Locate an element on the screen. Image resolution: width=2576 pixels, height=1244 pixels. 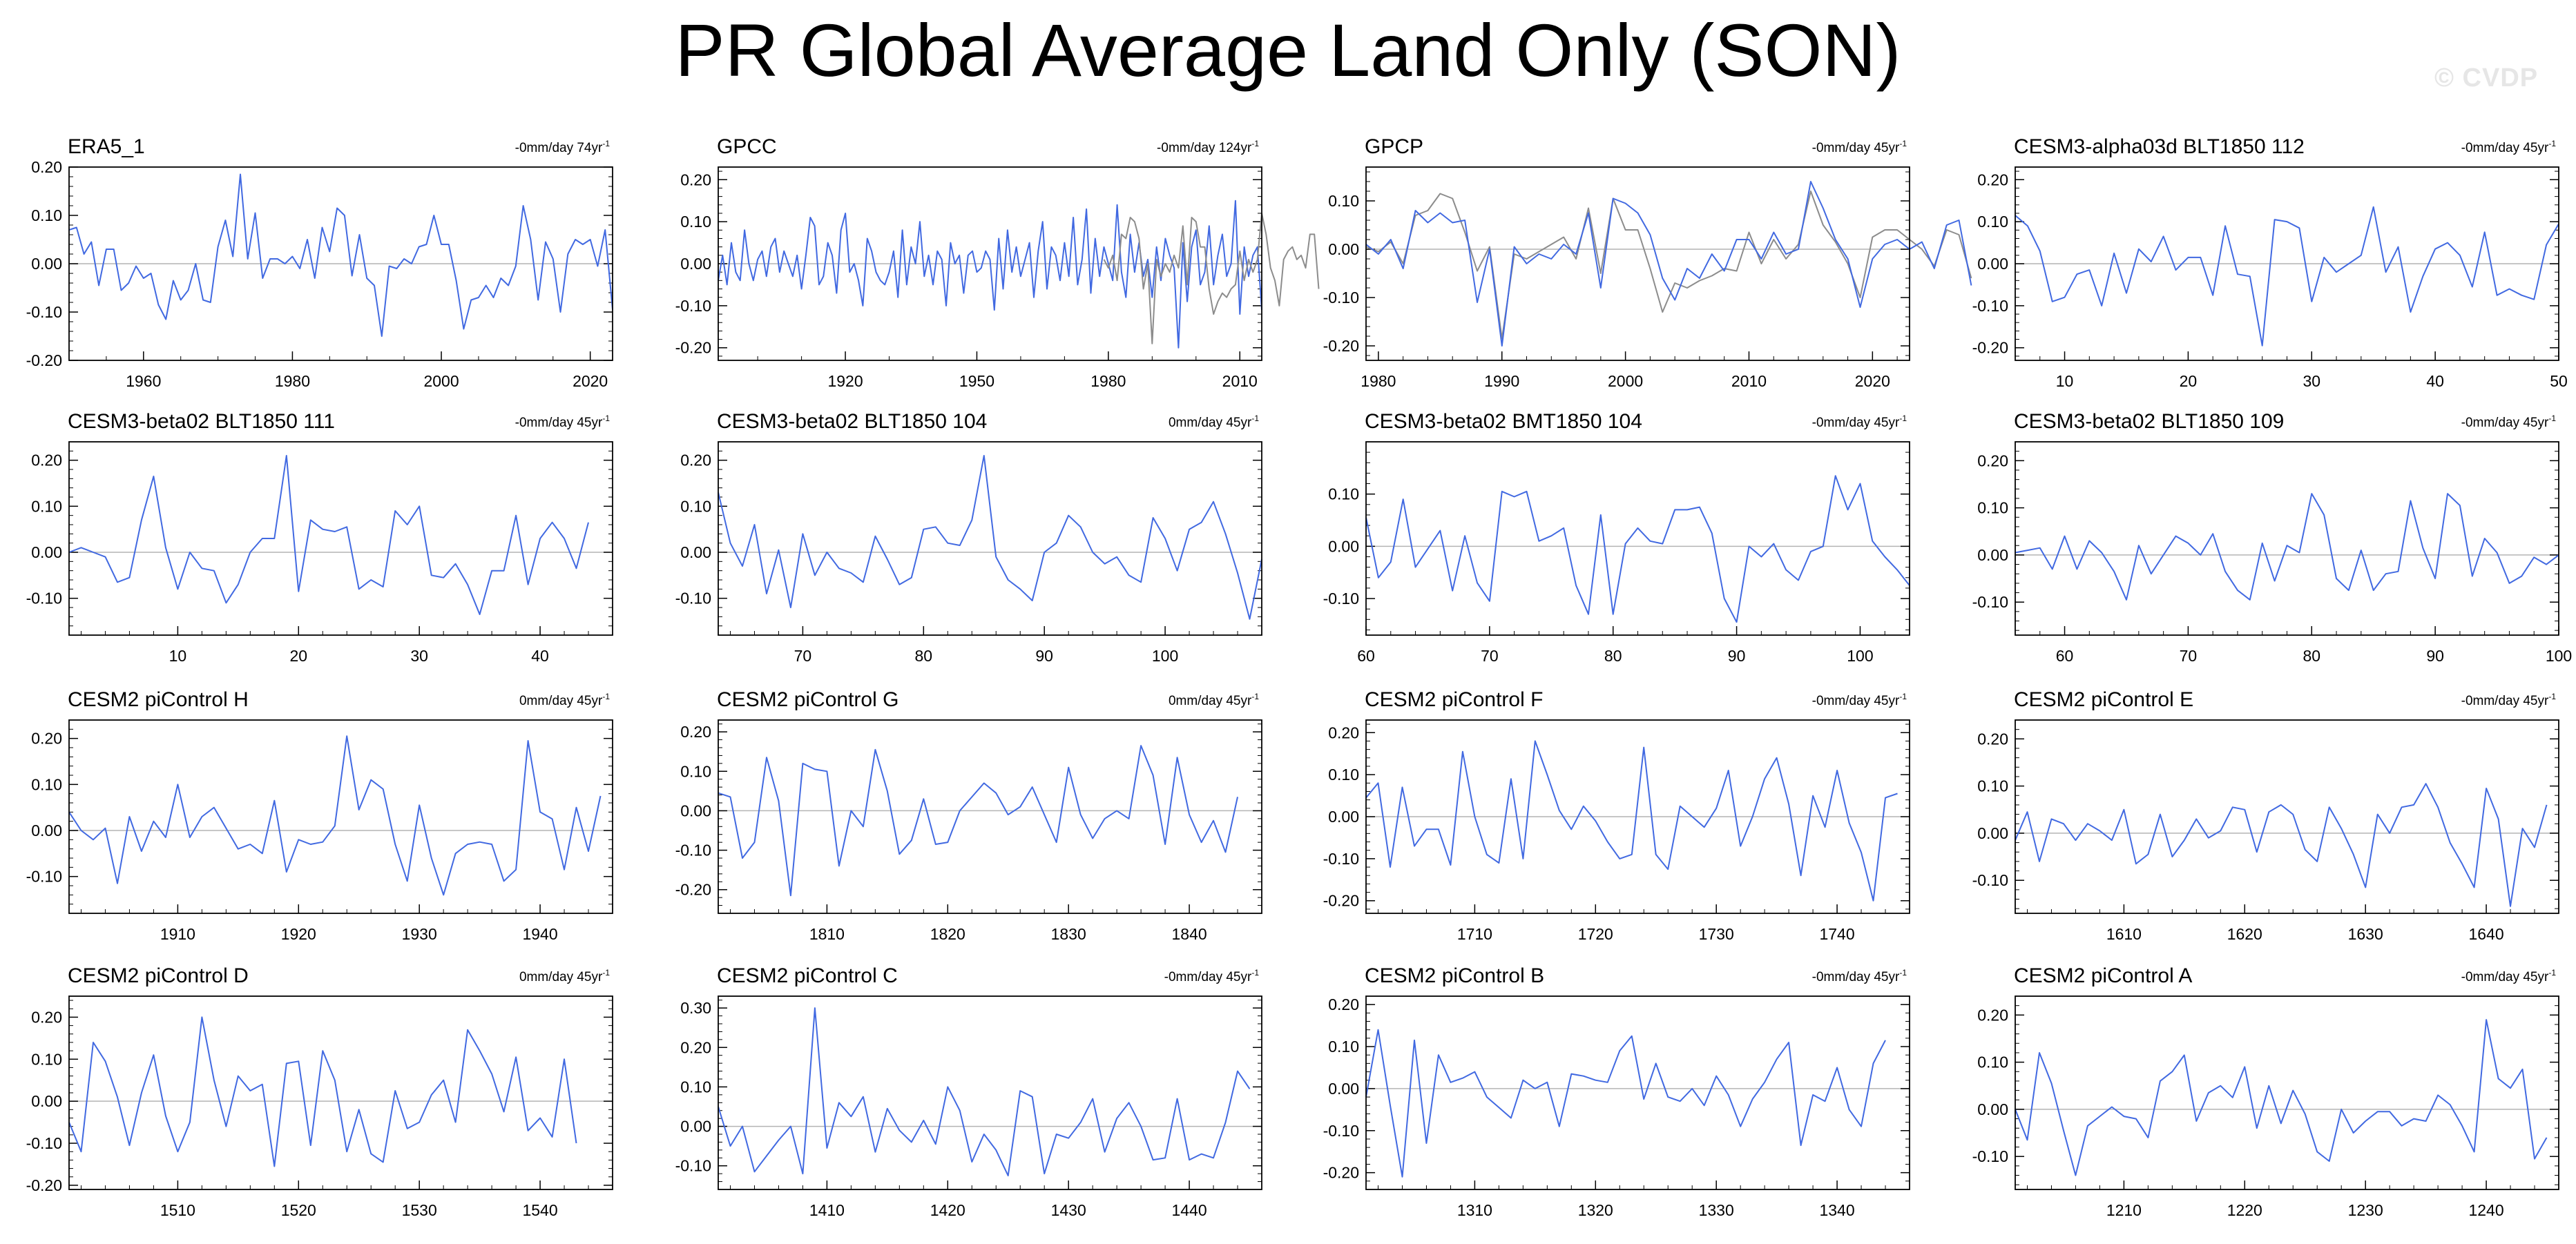
x-tick-label: 1810 is located at coordinates (827, 934).